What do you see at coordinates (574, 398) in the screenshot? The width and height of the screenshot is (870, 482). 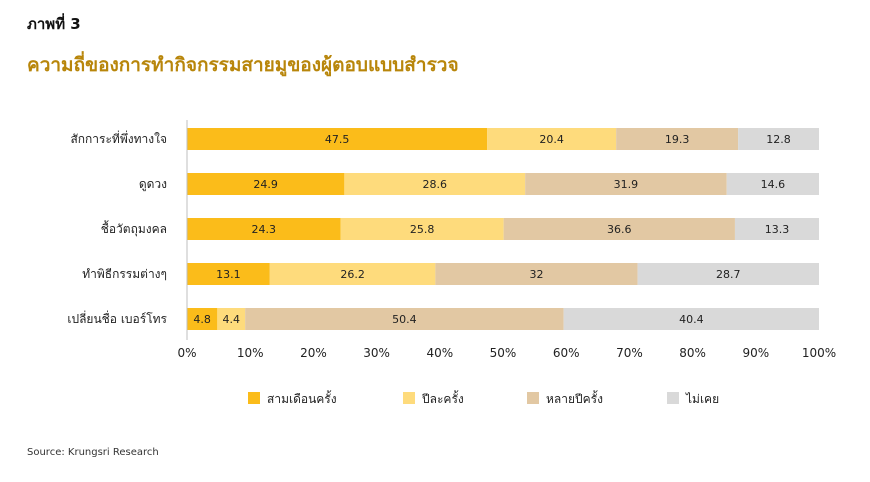 I see `legend-label: หลายปีครั้ง` at bounding box center [574, 398].